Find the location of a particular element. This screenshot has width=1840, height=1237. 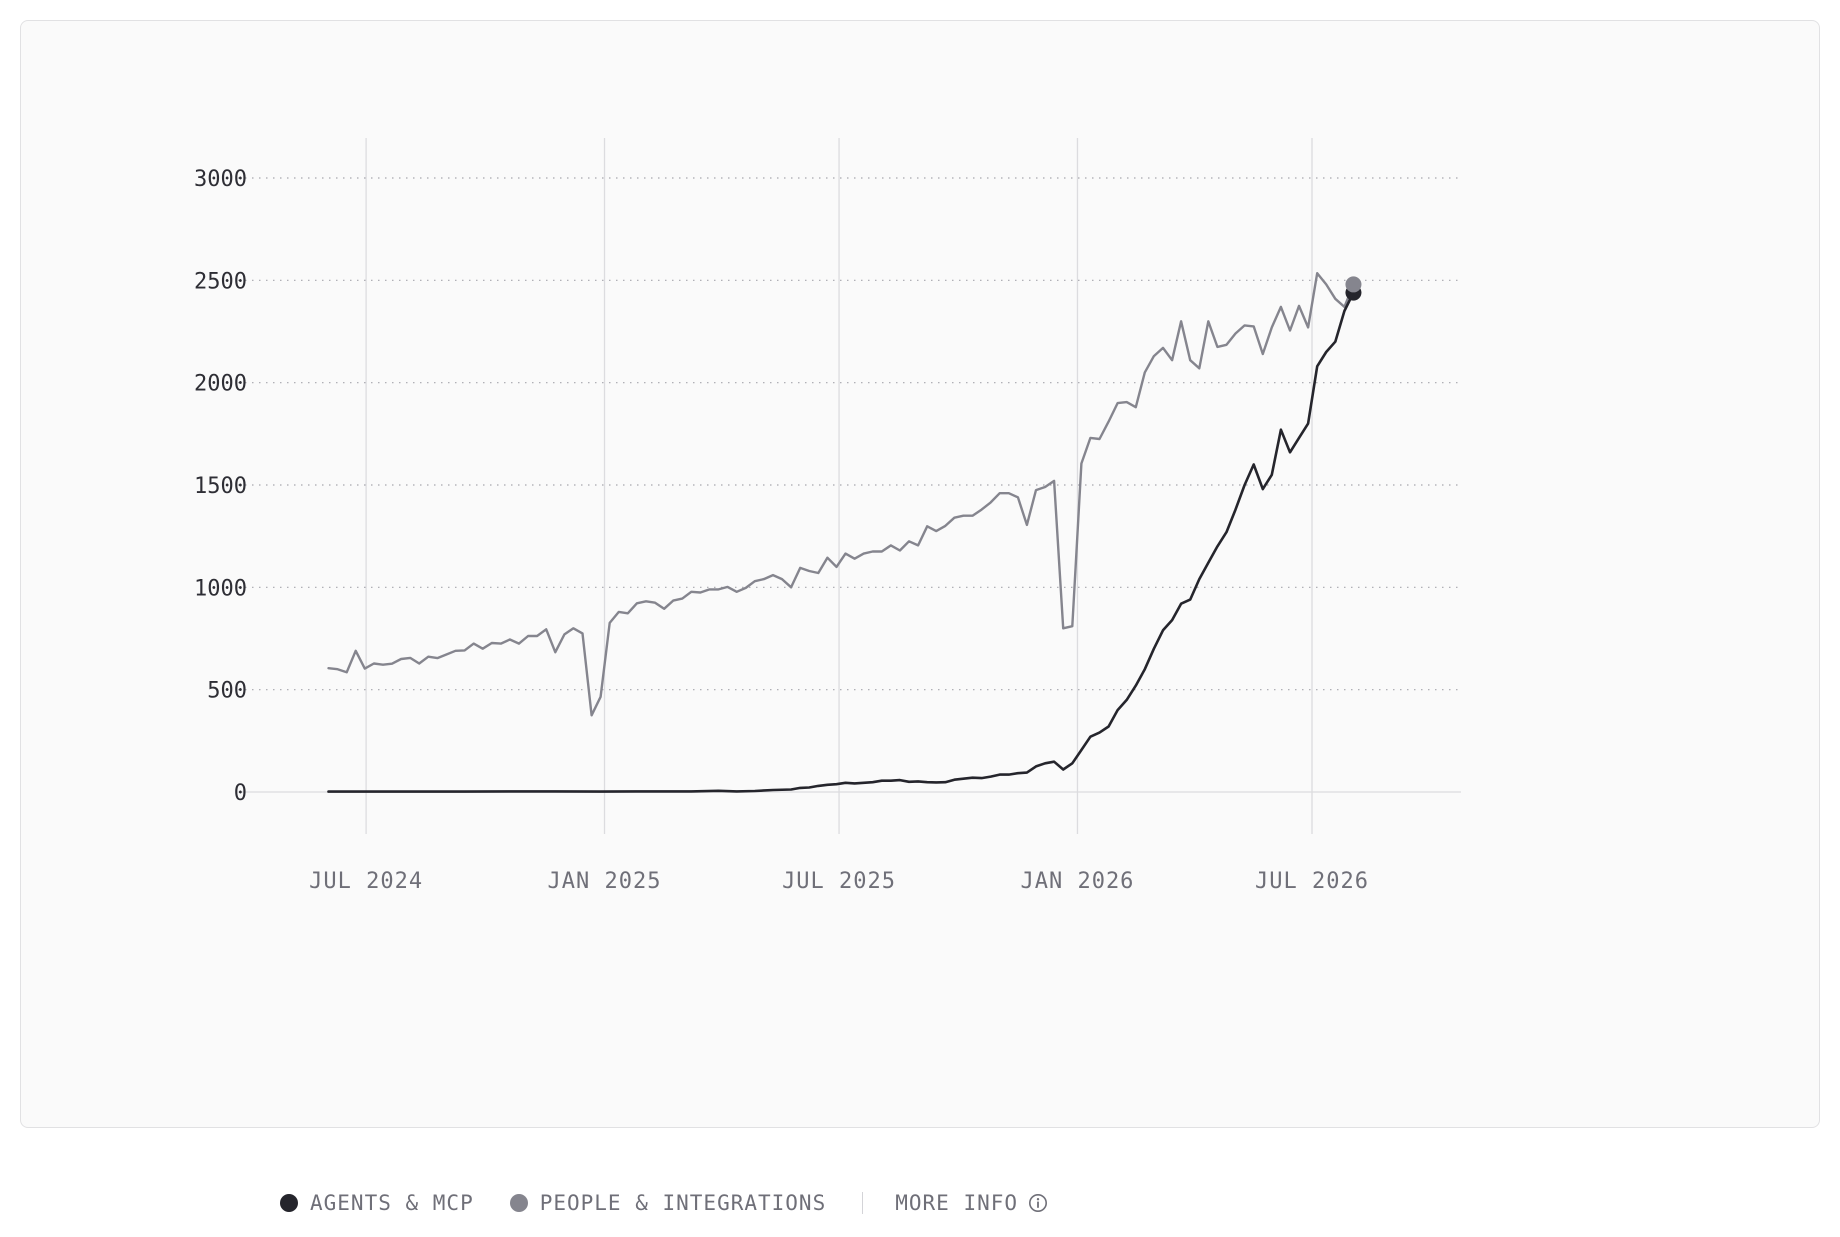

x-tick-label: JUL 2025 is located at coordinates (839, 881).